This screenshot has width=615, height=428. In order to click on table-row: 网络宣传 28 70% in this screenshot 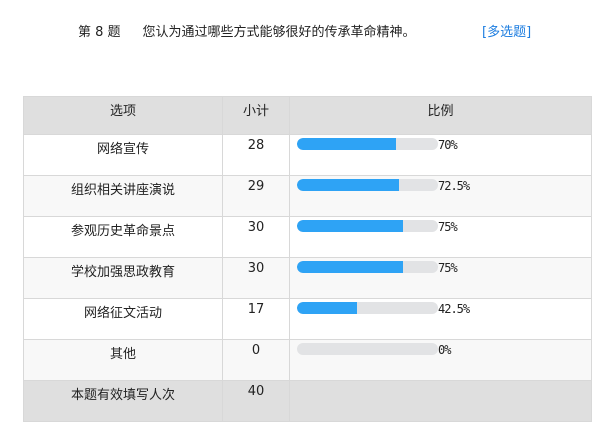, I will do `click(307, 155)`.